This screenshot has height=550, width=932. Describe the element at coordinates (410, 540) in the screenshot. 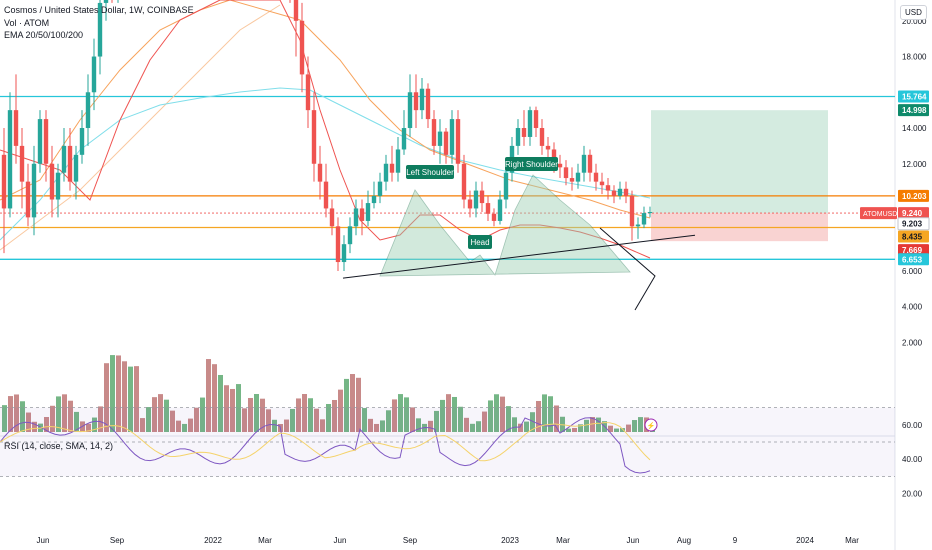

I see `x-tick-label: Sep` at that location.